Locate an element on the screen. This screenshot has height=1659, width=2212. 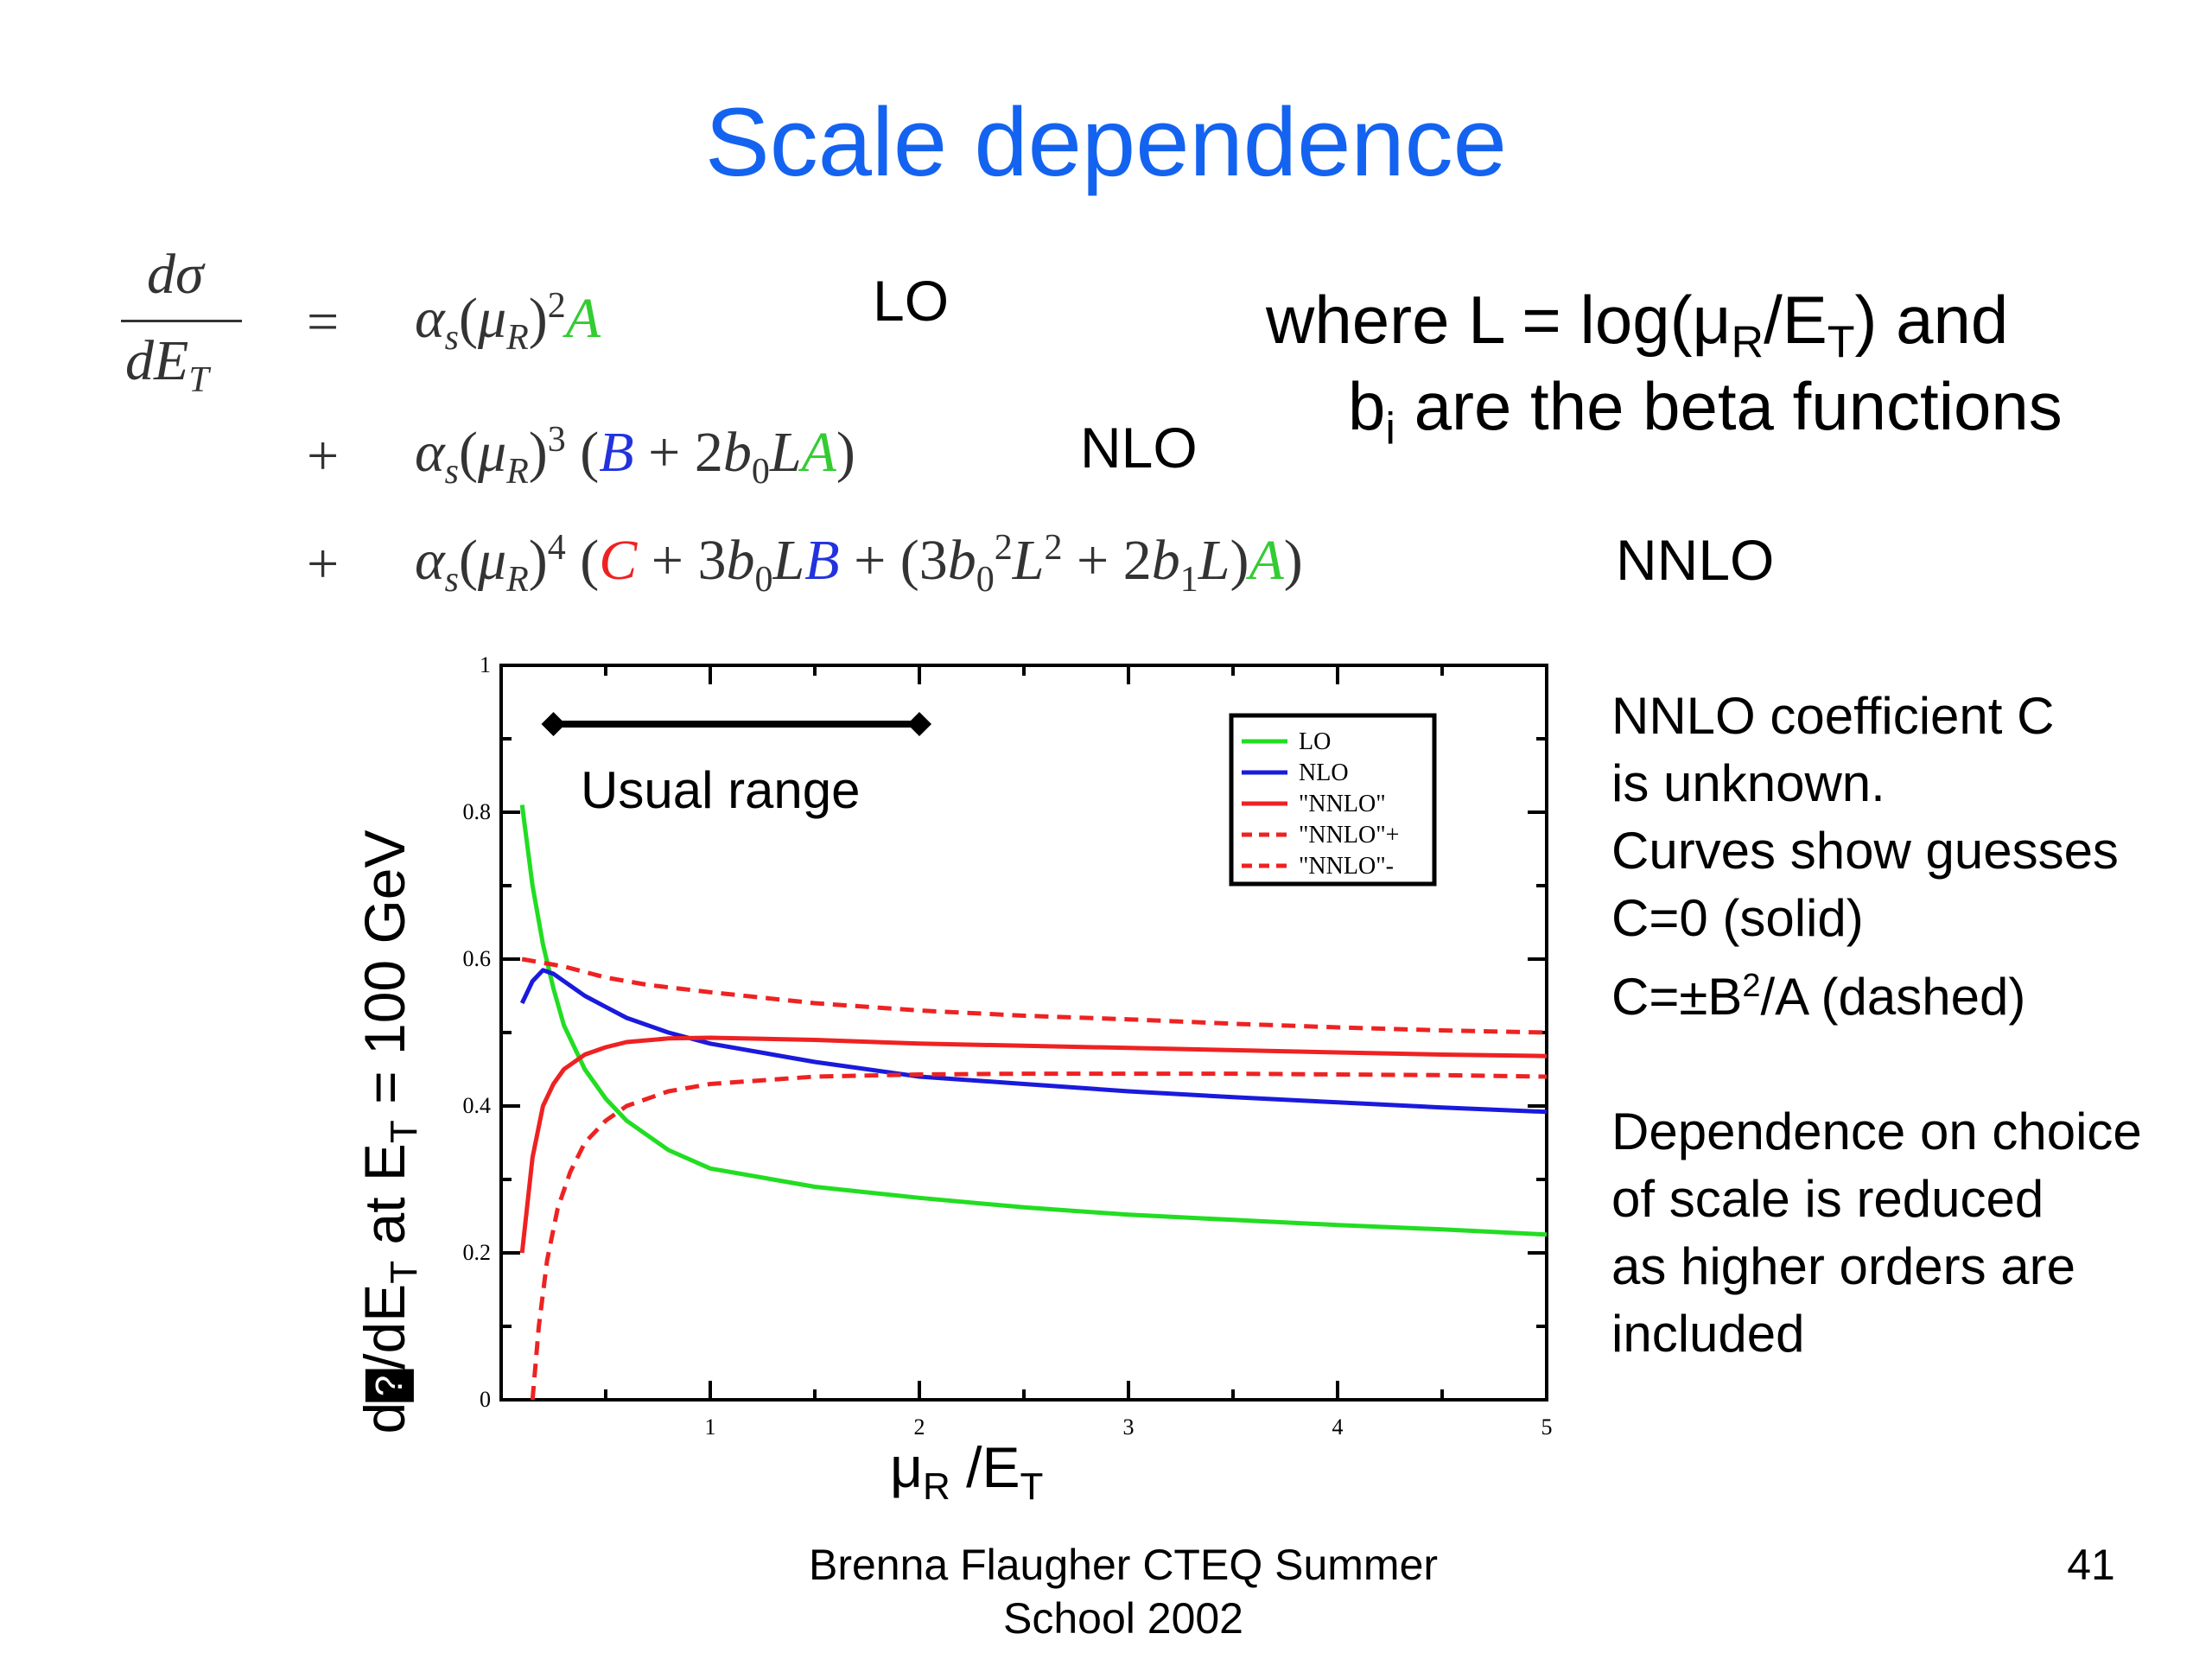
x-axis-label: μR /ET is located at coordinates (967, 1472).